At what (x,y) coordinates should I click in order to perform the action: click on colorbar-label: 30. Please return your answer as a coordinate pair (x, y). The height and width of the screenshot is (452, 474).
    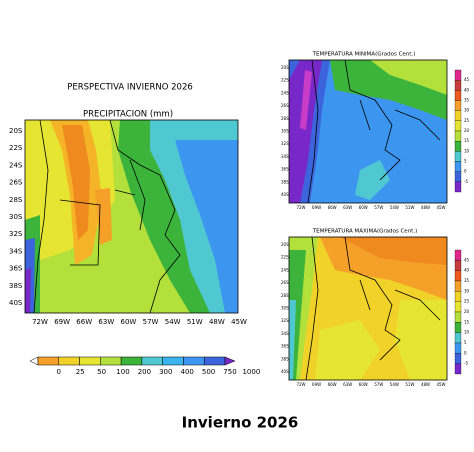
    Looking at the image, I should click on (467, 290).